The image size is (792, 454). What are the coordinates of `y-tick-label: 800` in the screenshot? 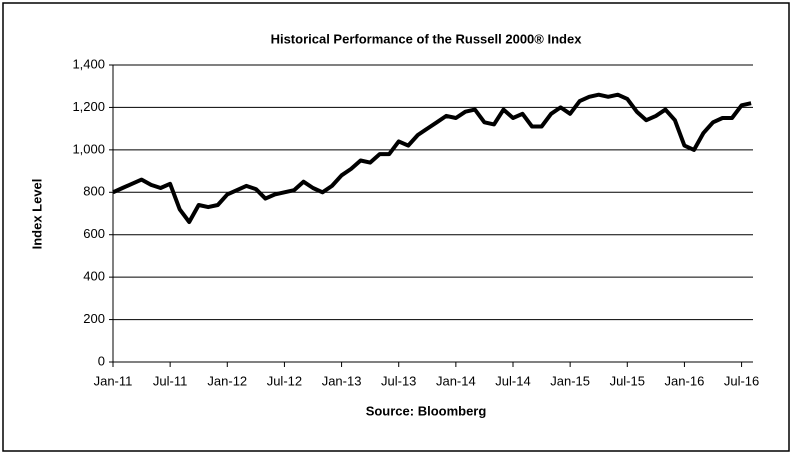 It's located at (94, 191).